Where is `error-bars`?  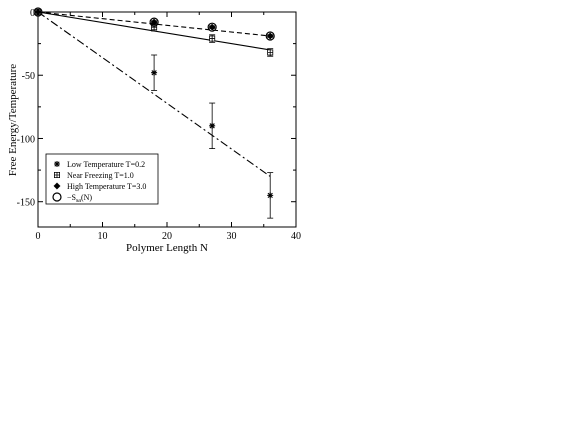
error-bars is located at coordinates (212, 119).